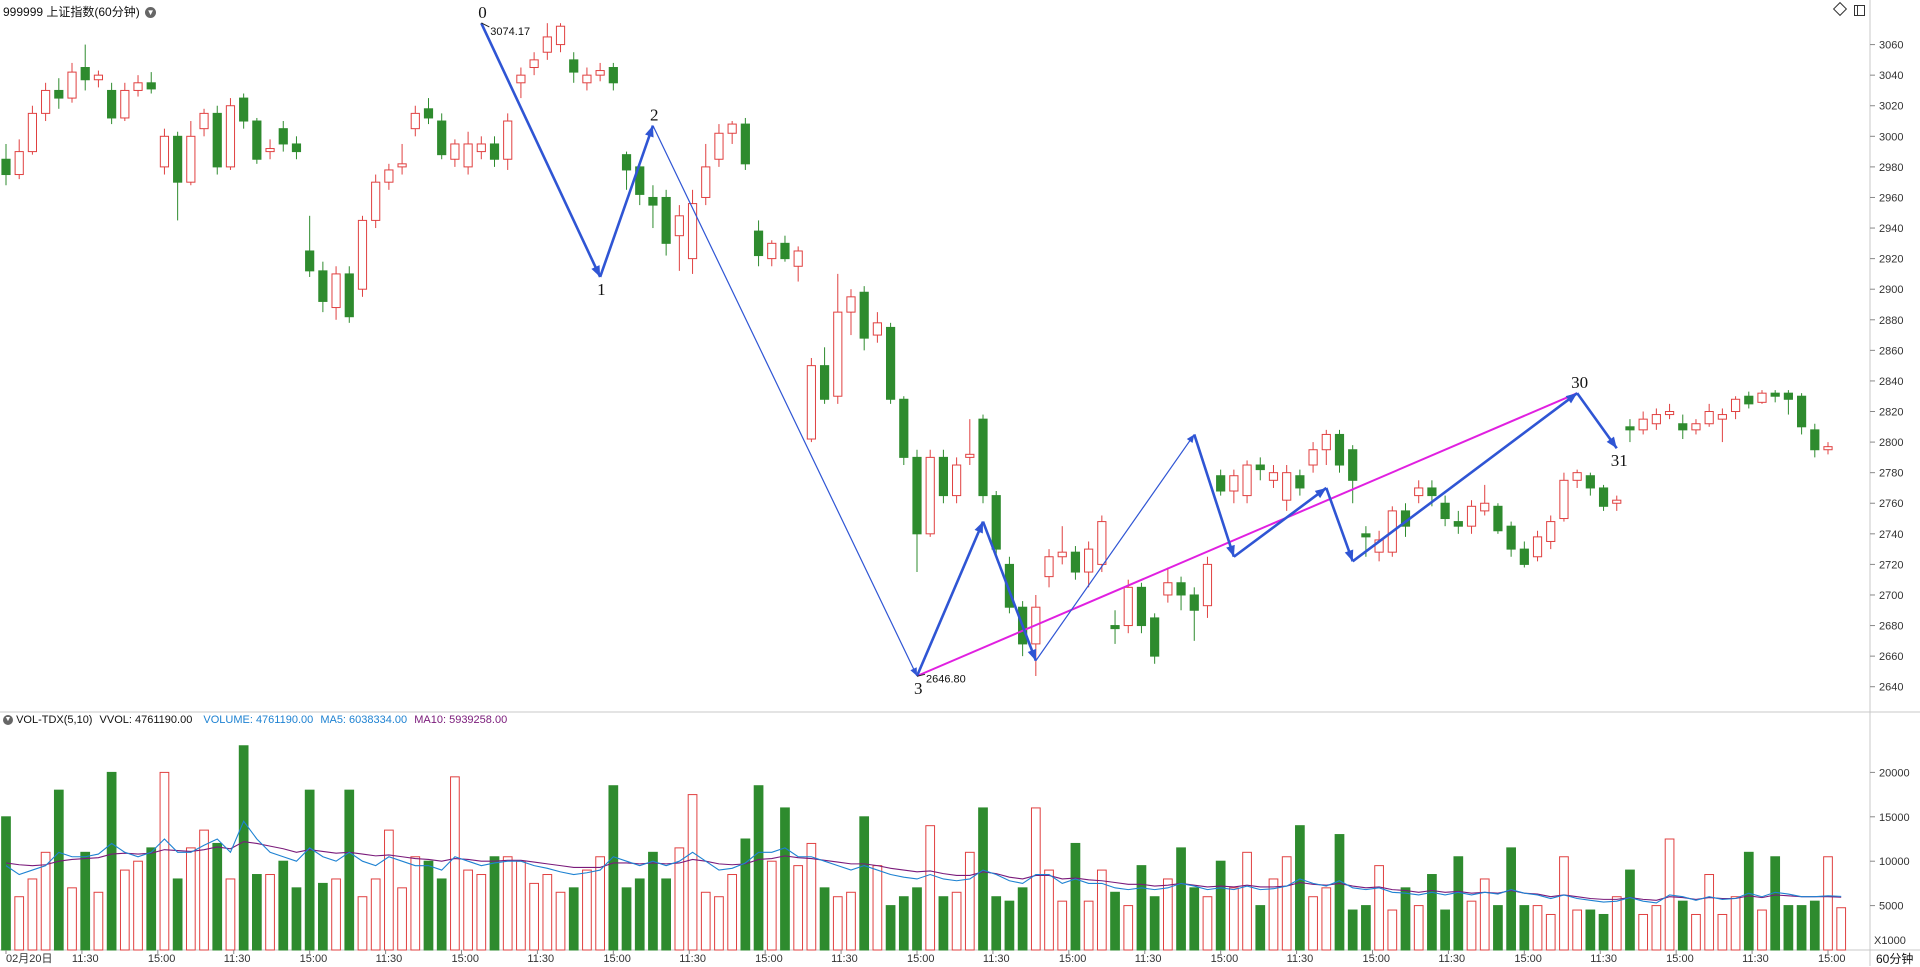 This screenshot has width=1920, height=967. Describe the element at coordinates (1891, 596) in the screenshot. I see `price-tick-label: 2700` at that location.